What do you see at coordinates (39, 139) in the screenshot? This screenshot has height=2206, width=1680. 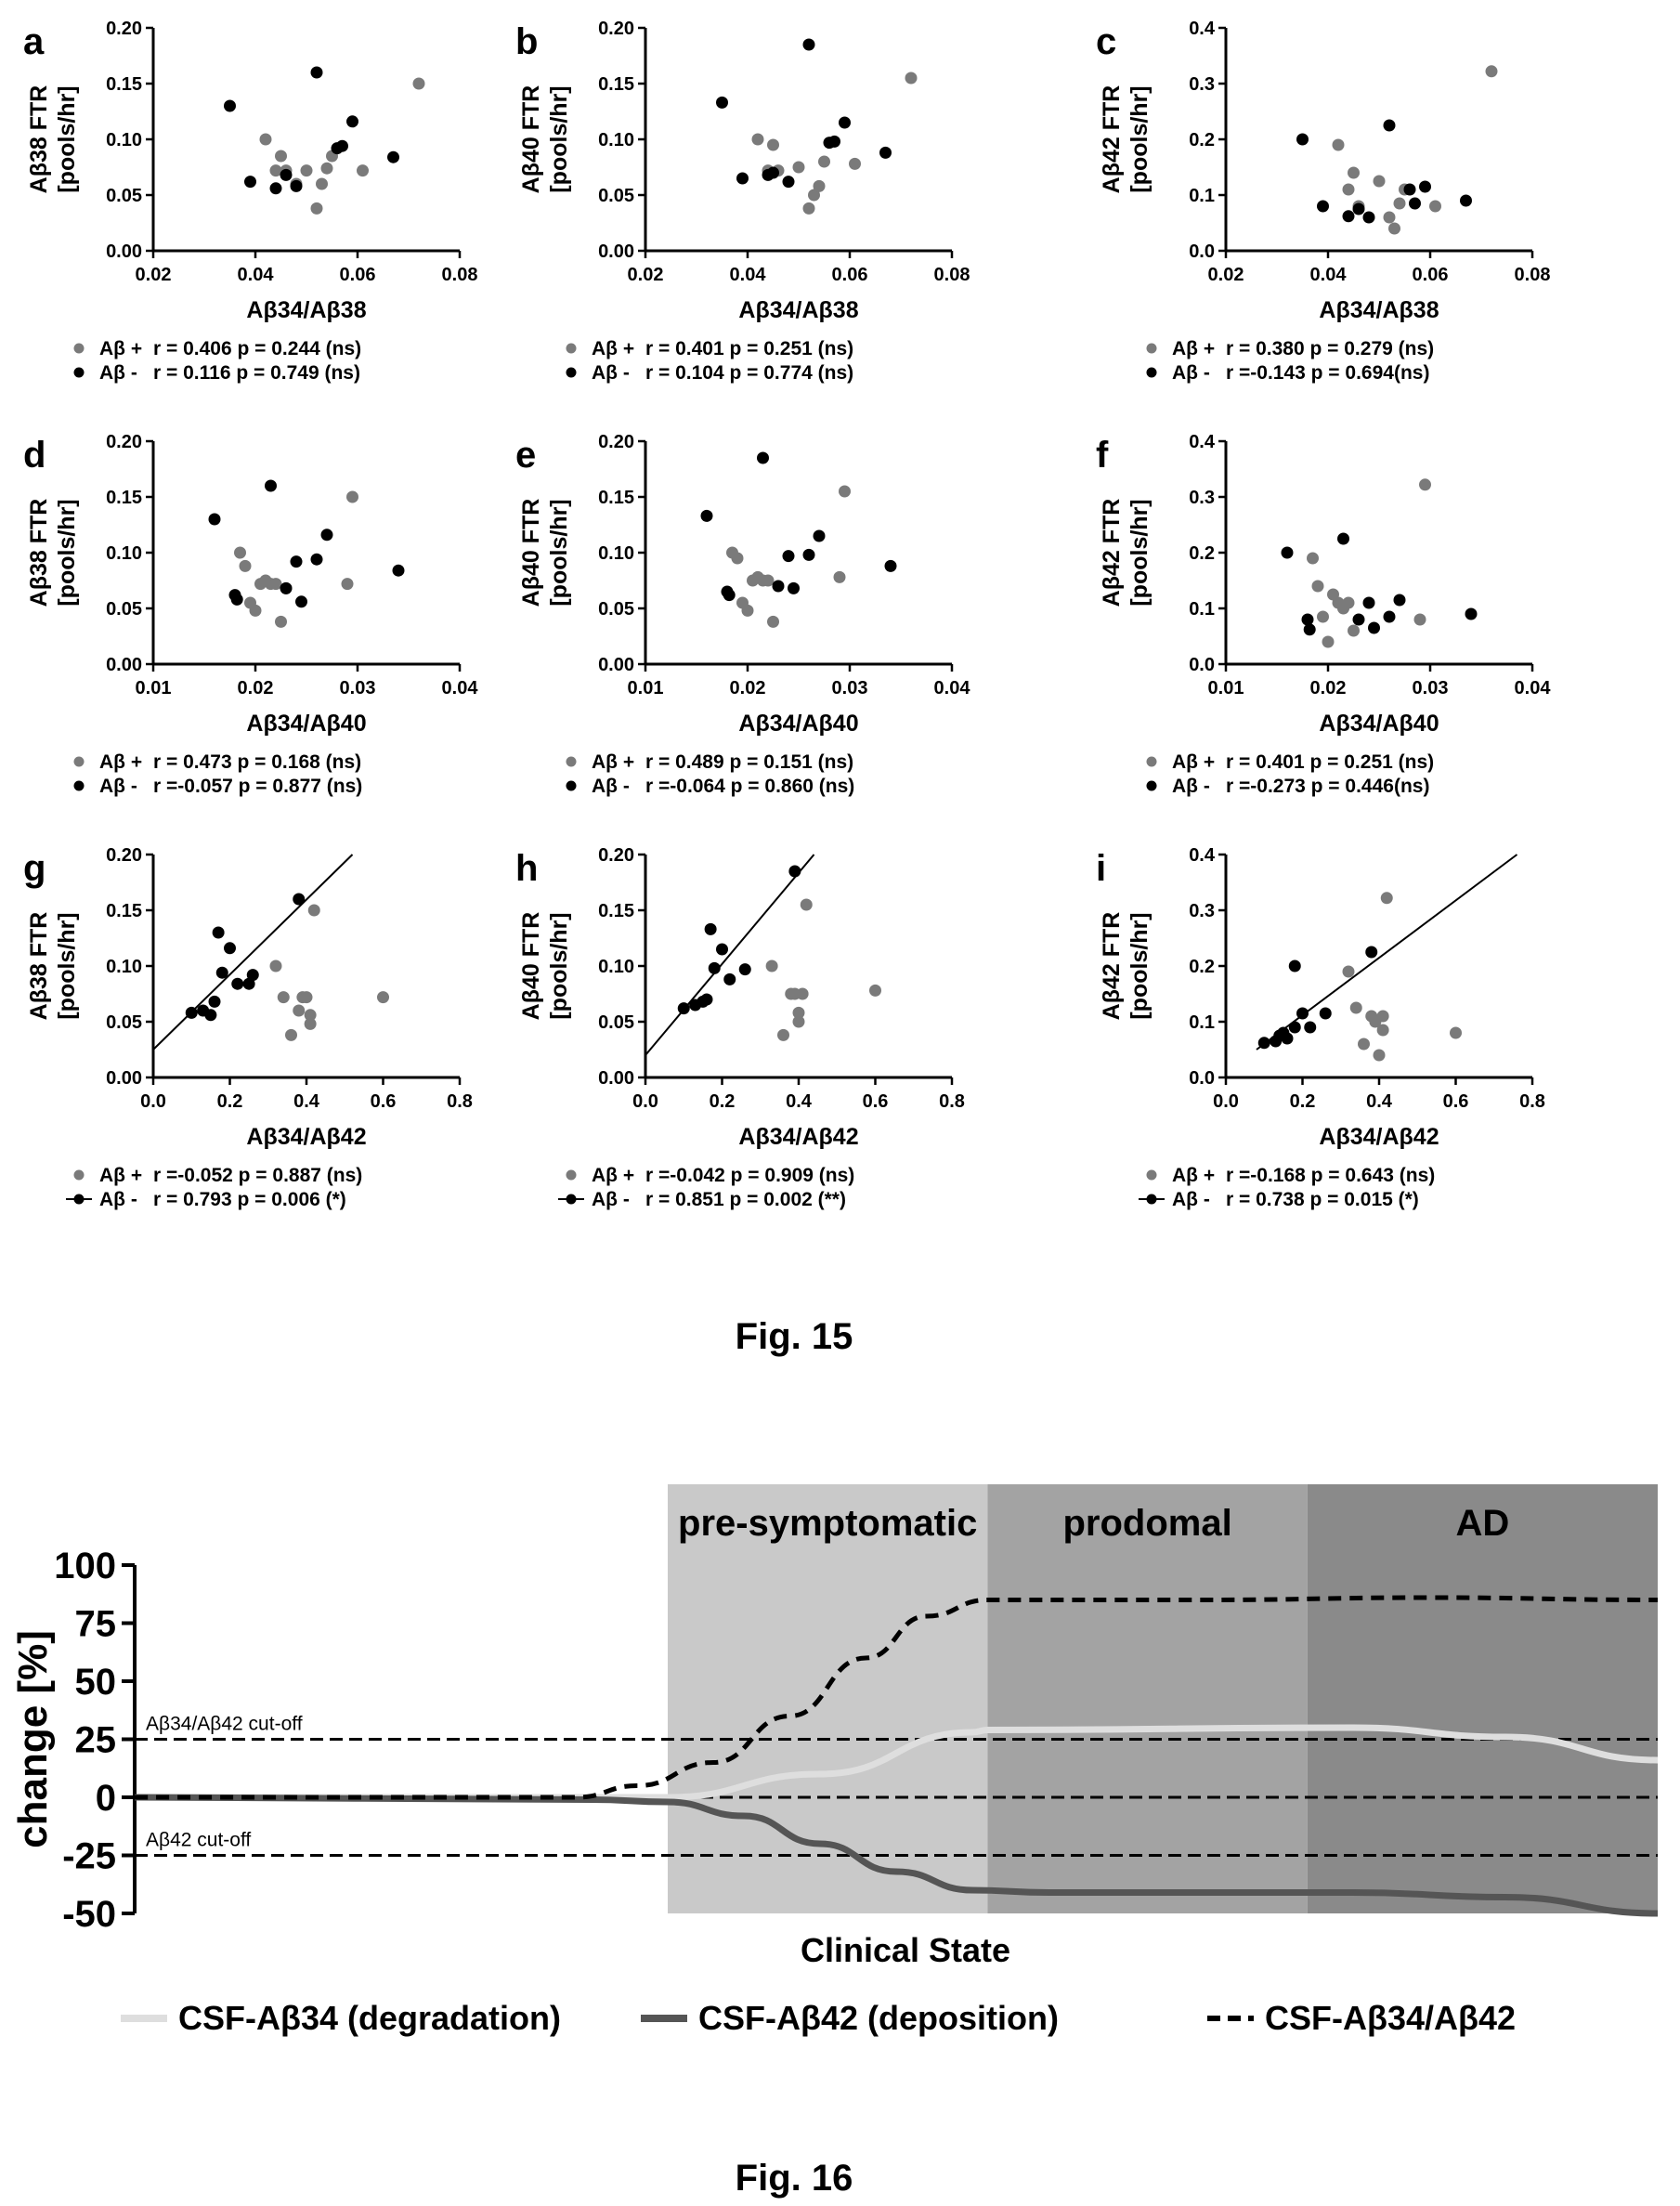 I see `y-axis-label: Aβ38 FTR` at bounding box center [39, 139].